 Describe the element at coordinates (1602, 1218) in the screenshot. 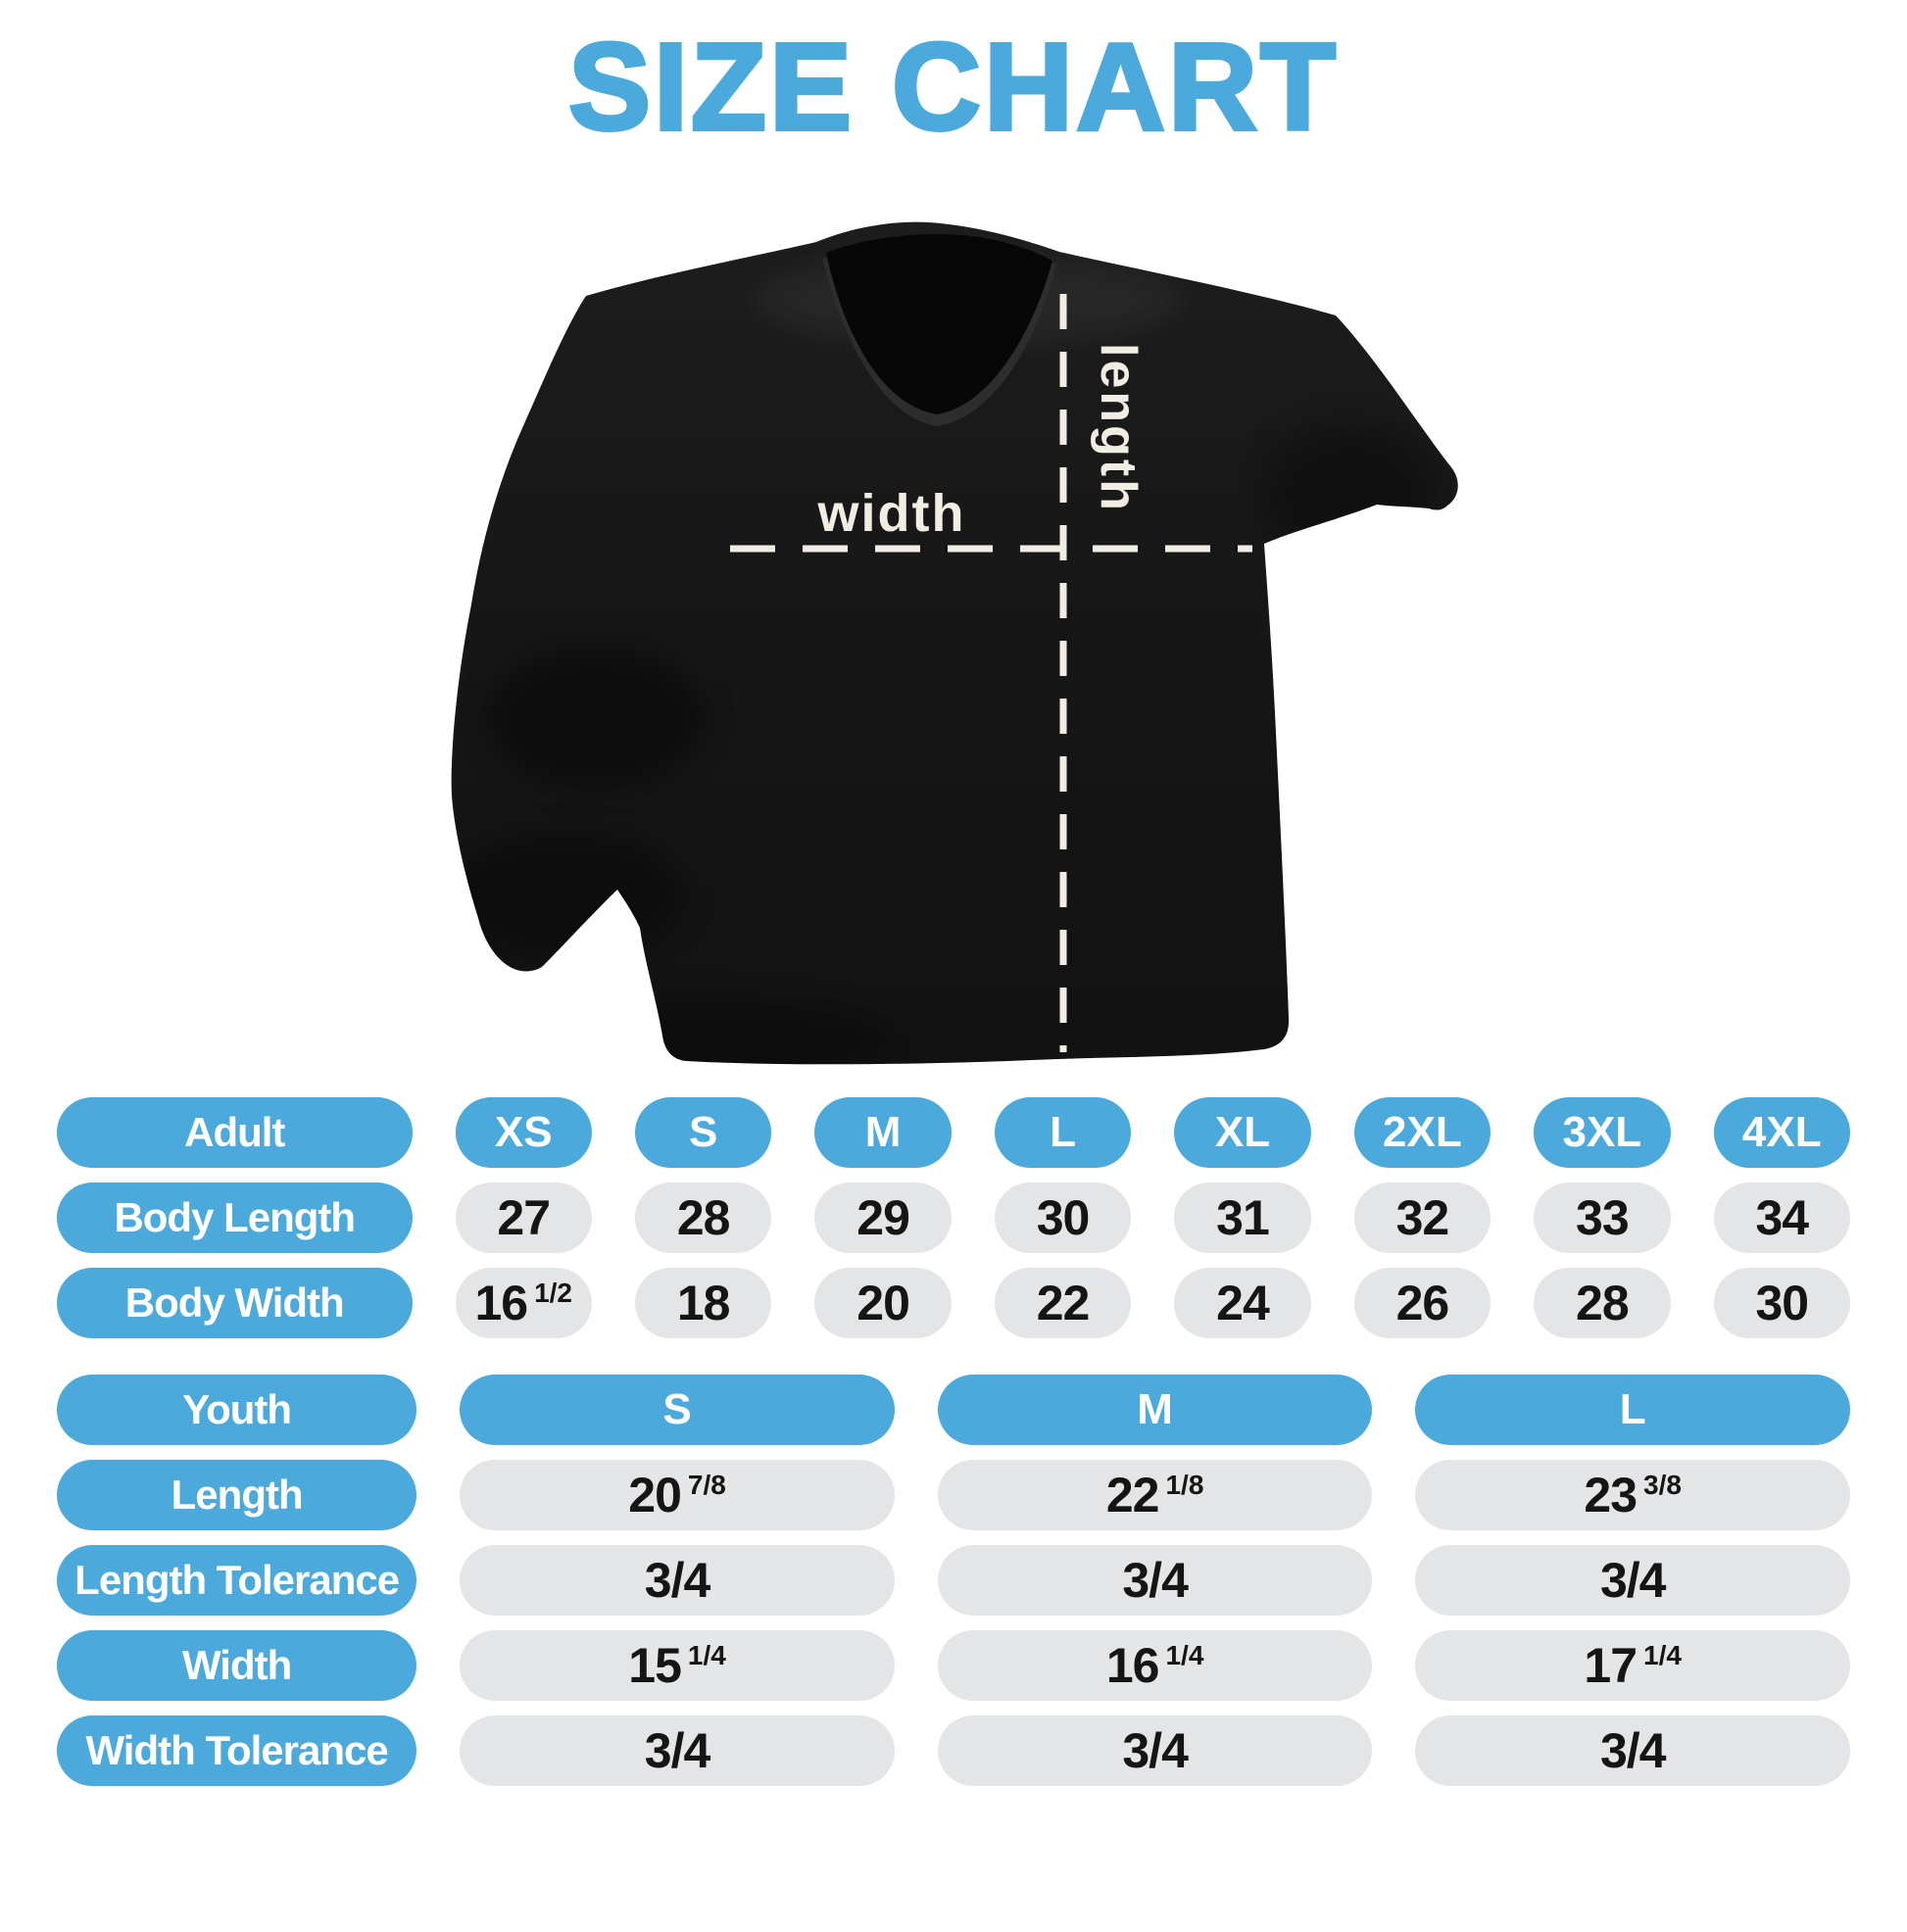

I see `adult-value-cell: 33` at that location.